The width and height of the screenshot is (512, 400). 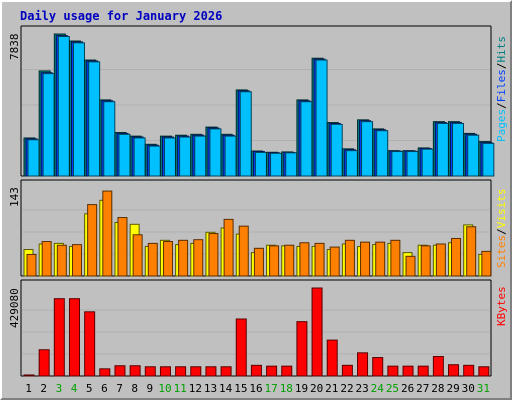 What do you see at coordinates (501, 49) in the screenshot?
I see `series-label-part: Hits` at bounding box center [501, 49].